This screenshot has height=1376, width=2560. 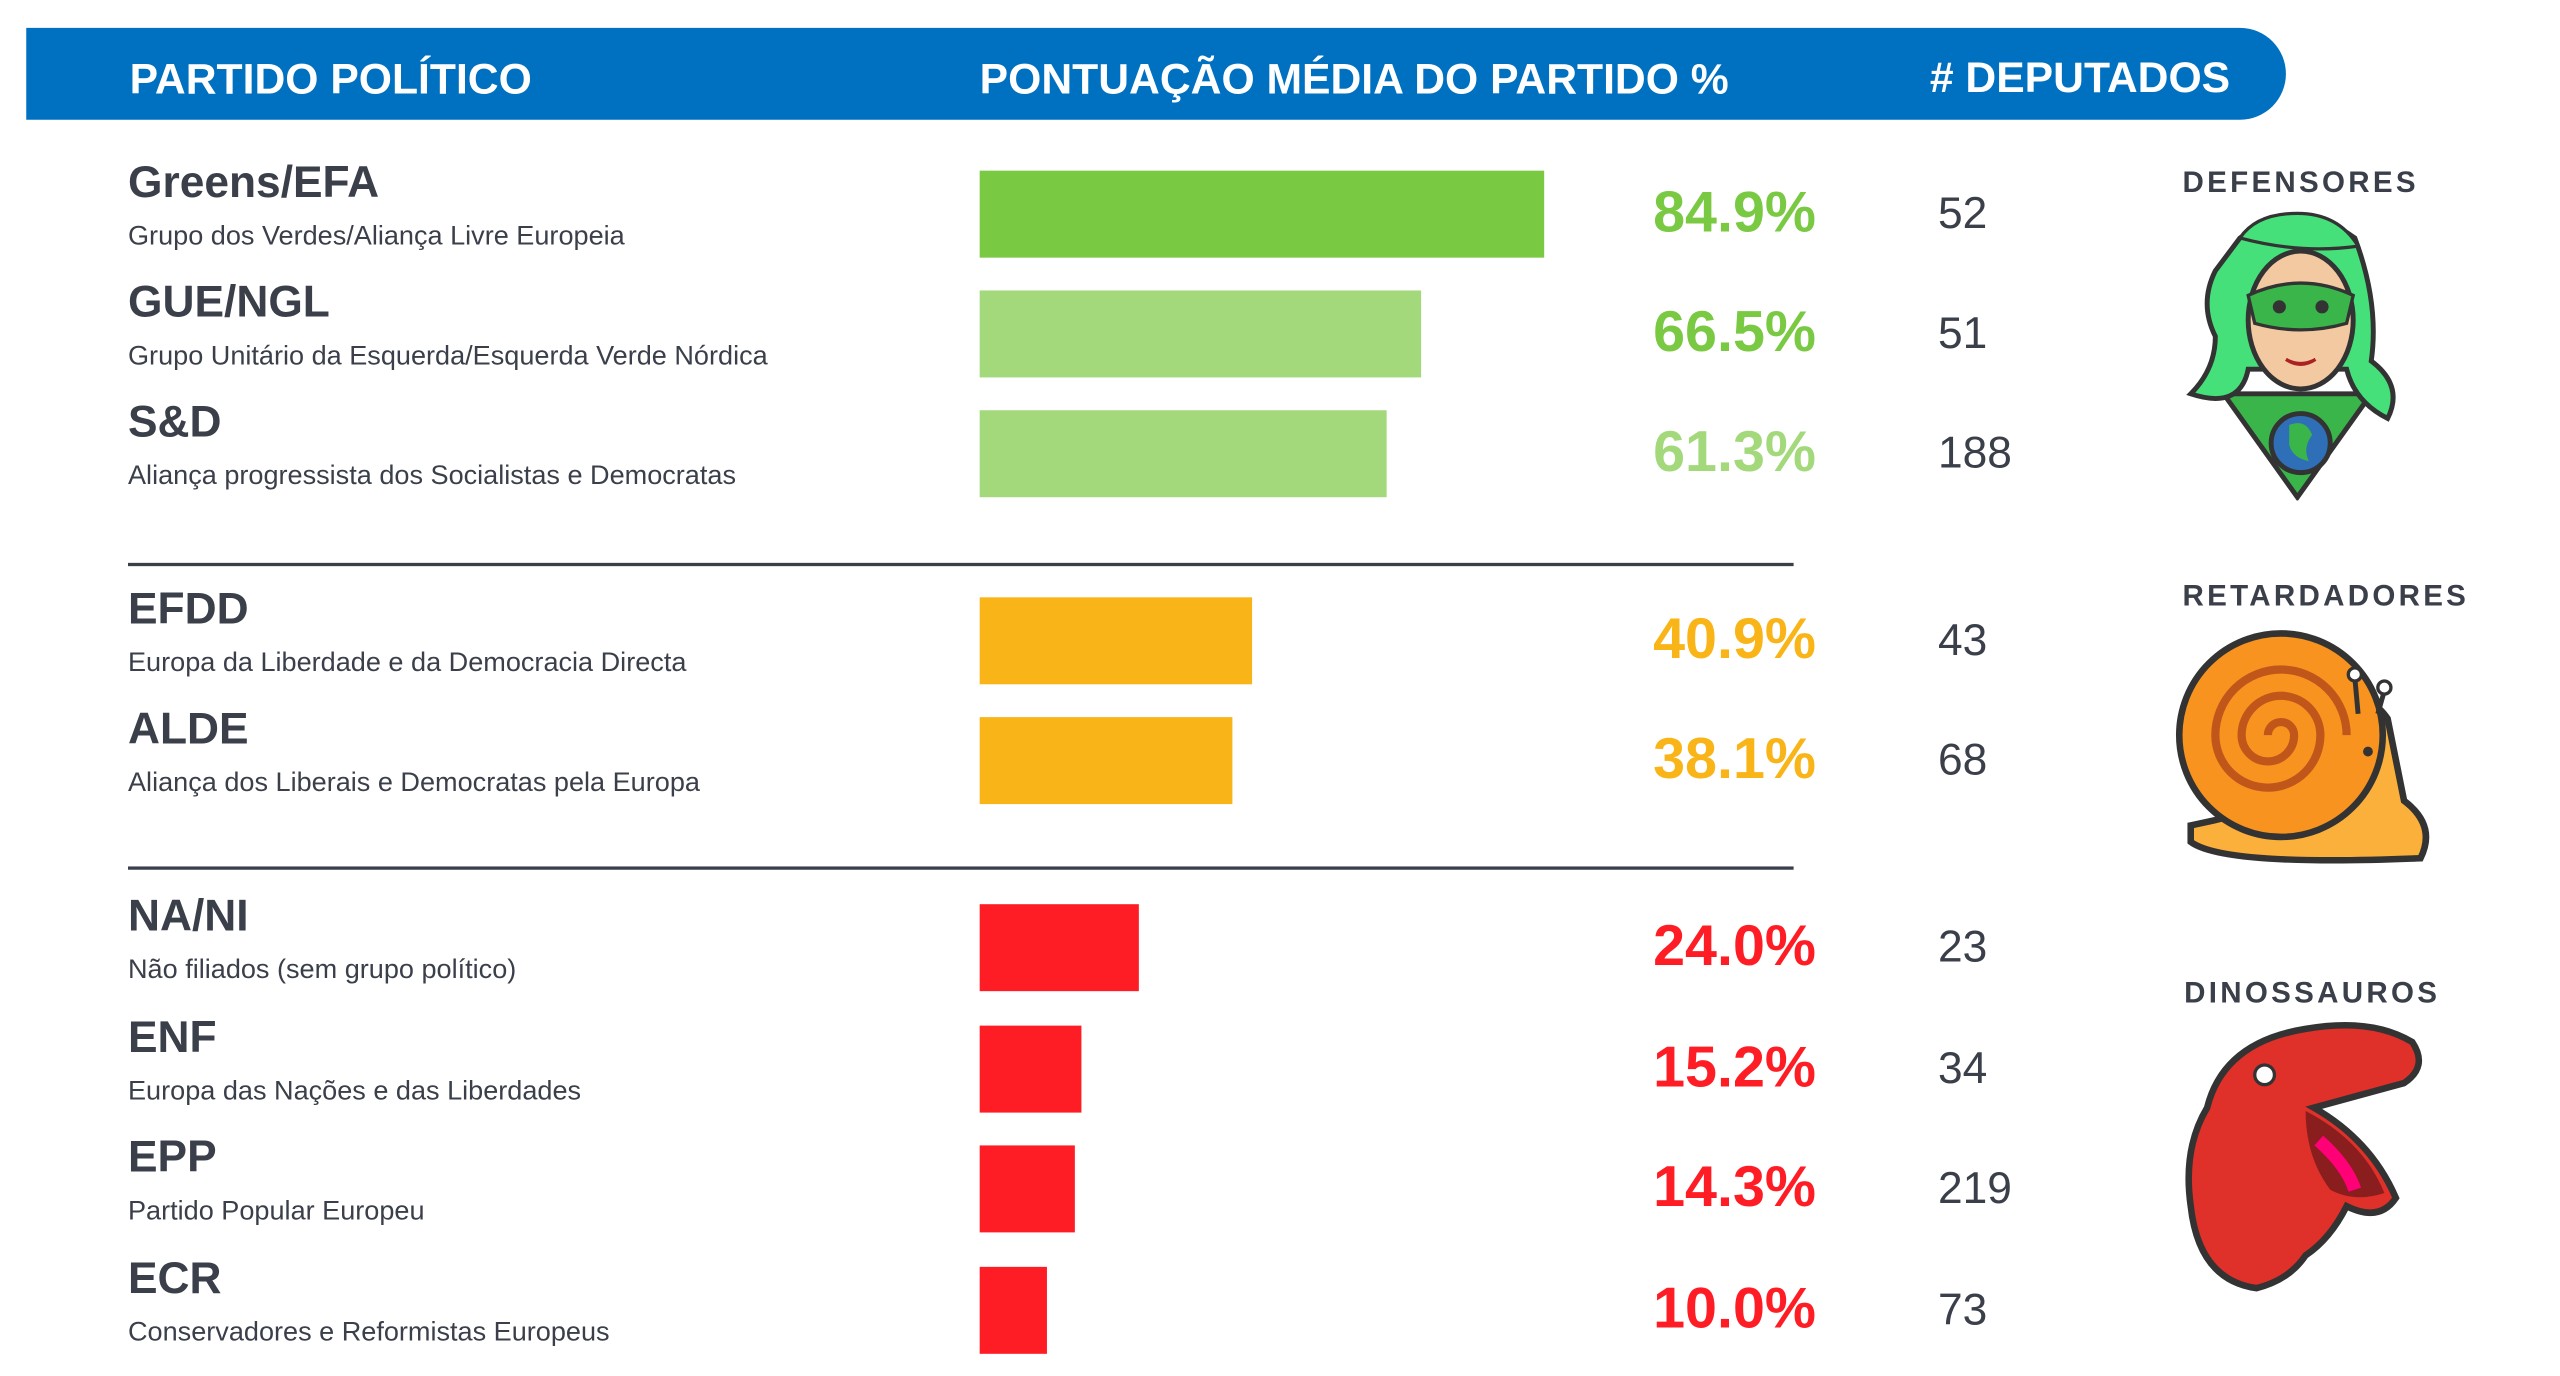 I want to click on party-abbrev: EPP, so click(x=172, y=1157).